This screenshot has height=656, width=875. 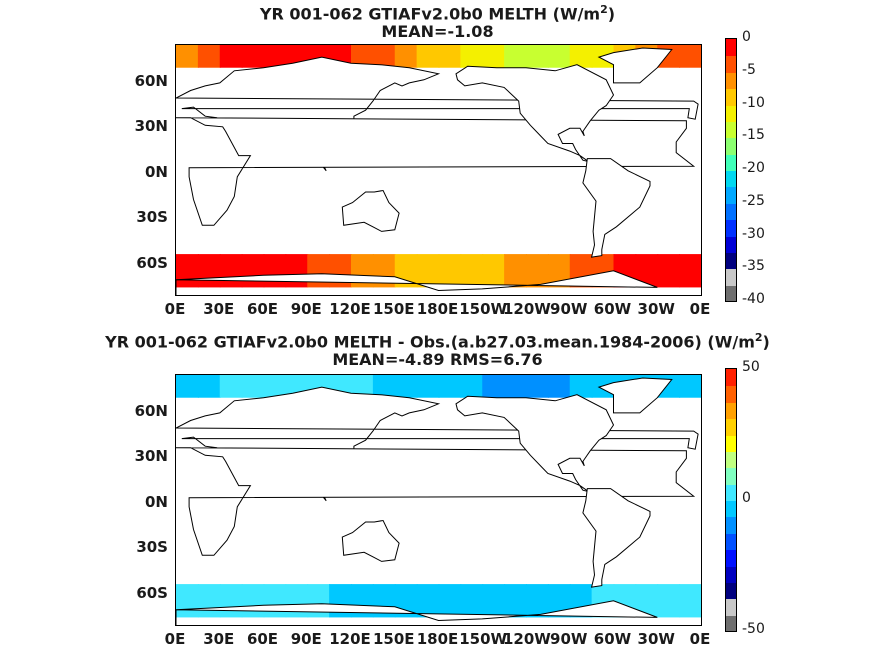 What do you see at coordinates (753, 200) in the screenshot?
I see `colorbar-tick-label: -25` at bounding box center [753, 200].